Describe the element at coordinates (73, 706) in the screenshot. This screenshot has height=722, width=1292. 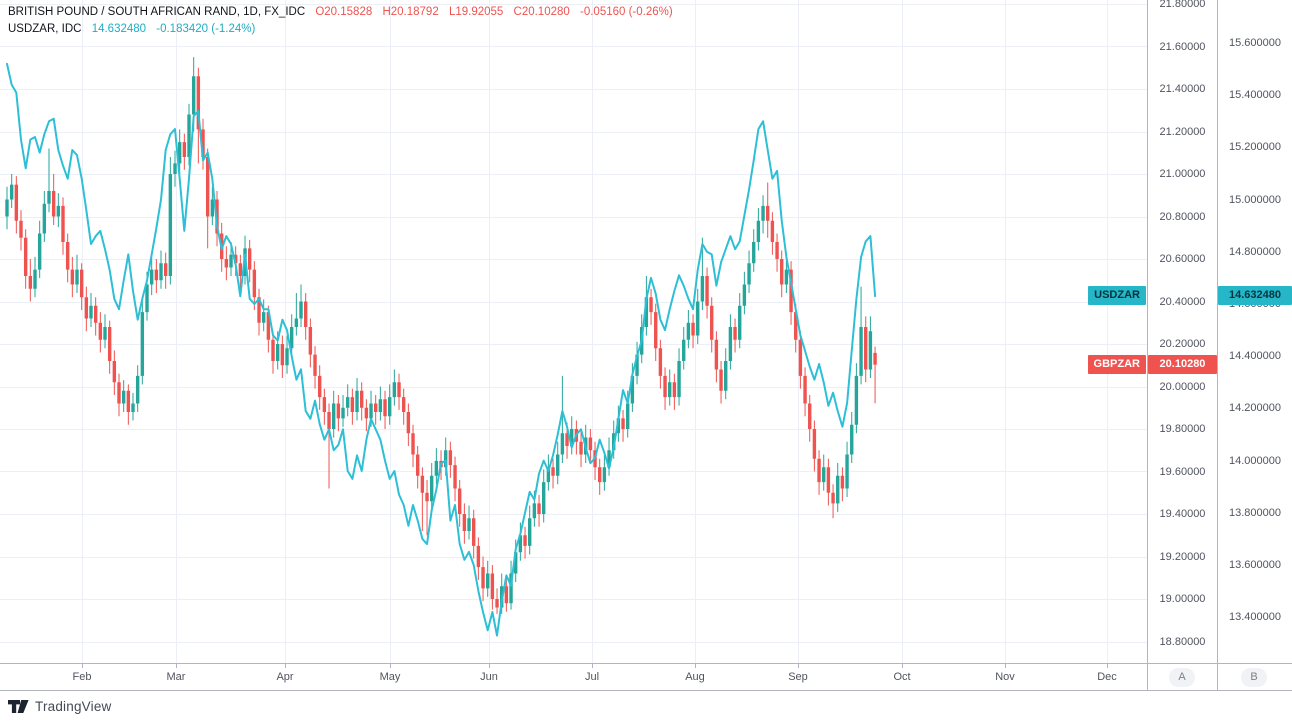
I see `brand-name: TradingView` at that location.